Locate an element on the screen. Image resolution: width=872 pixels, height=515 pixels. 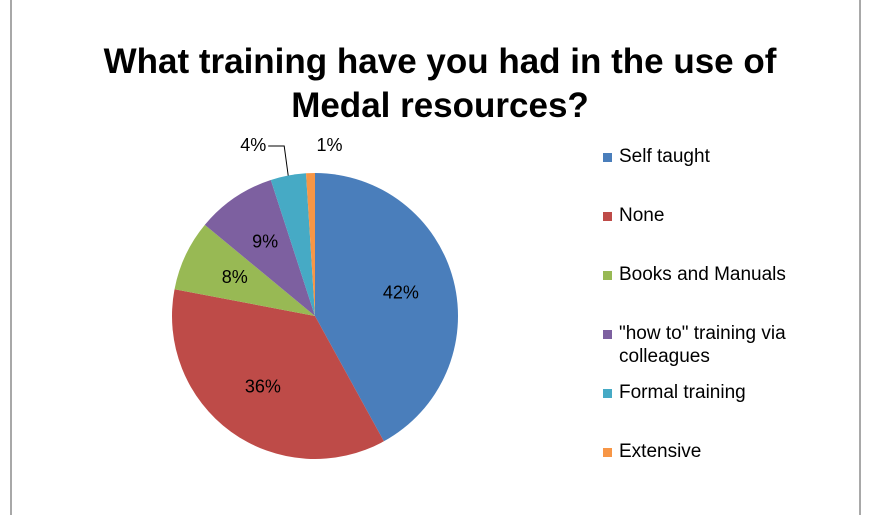
legend-label: Extensive is located at coordinates (660, 451).